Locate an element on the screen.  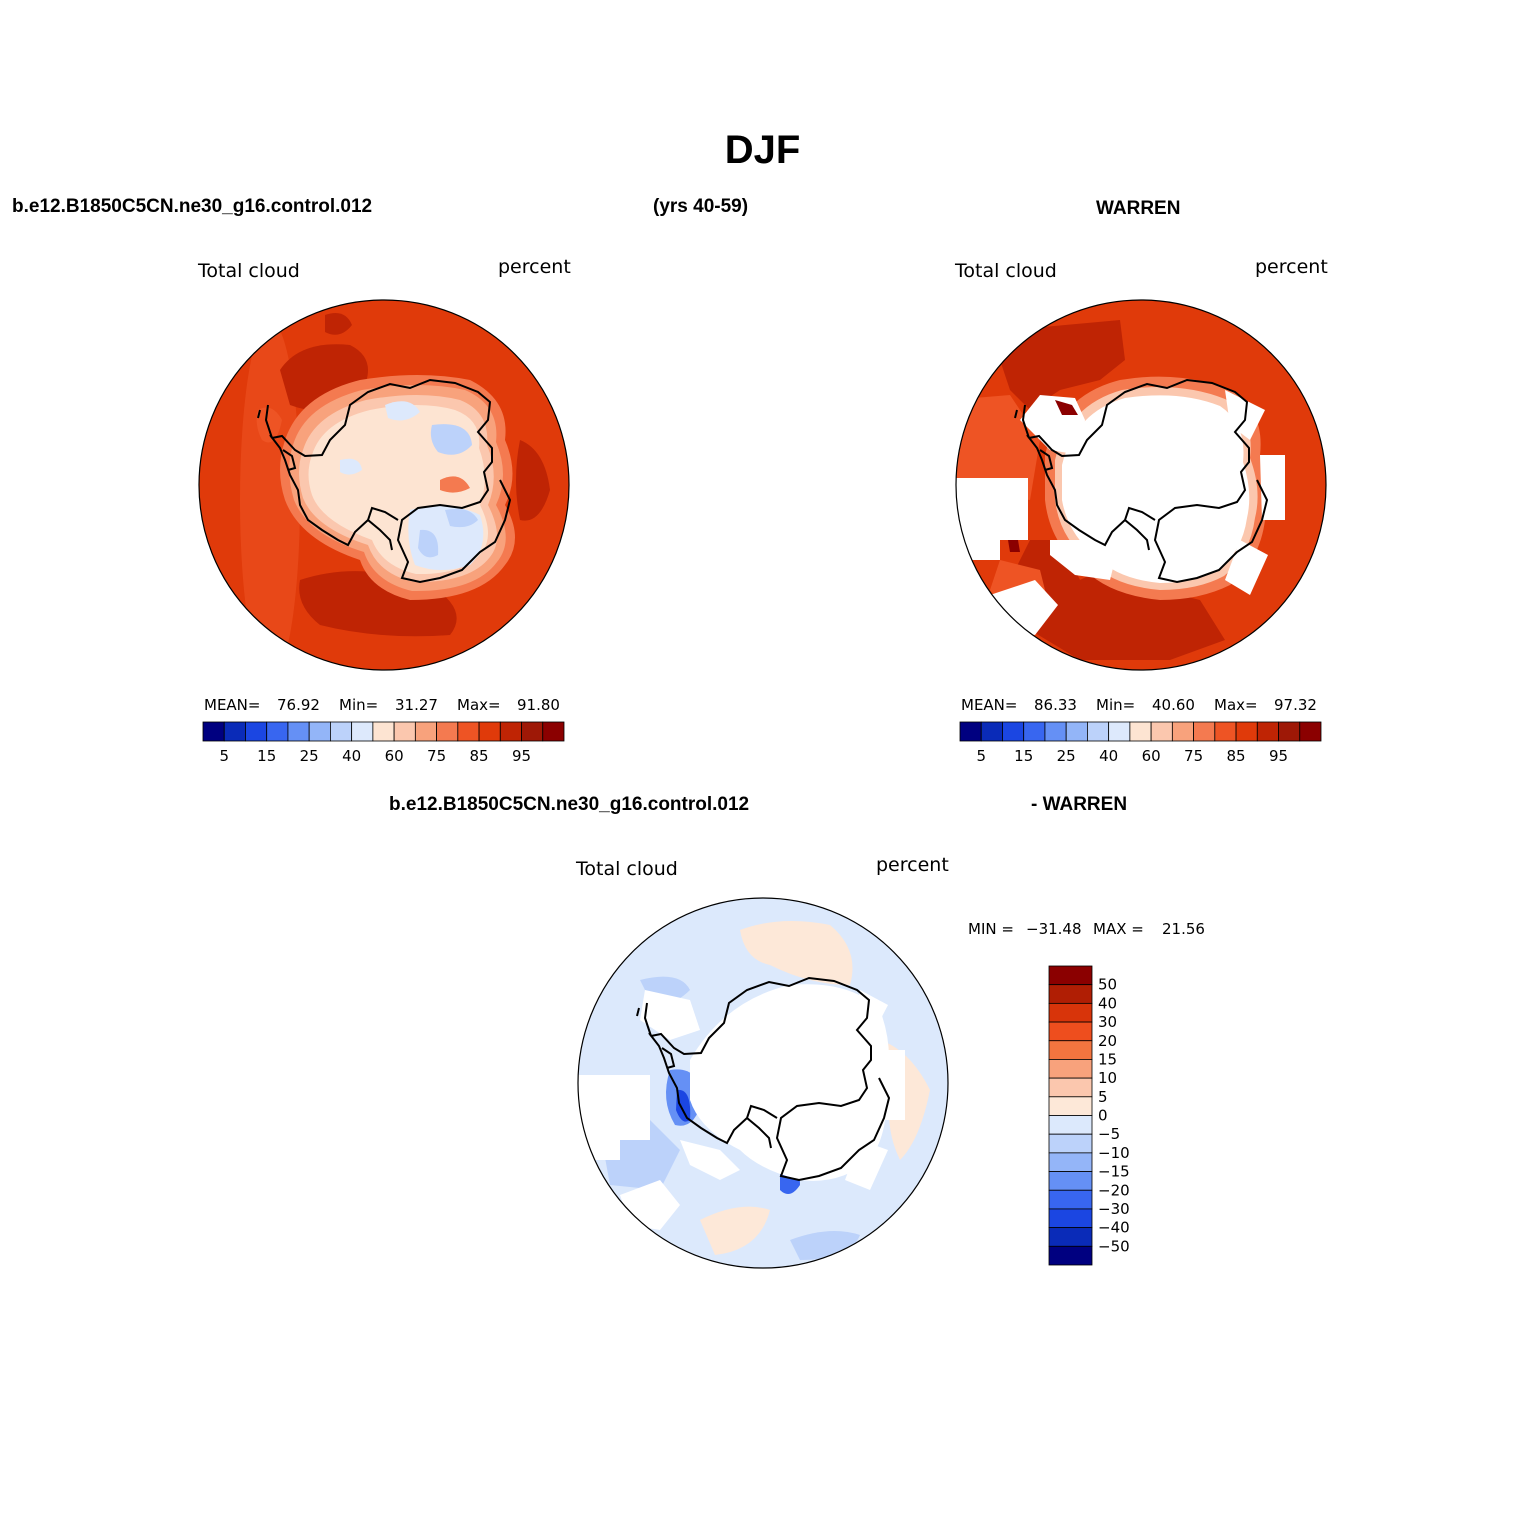
obs-missing-wedge-sw is located at coordinates (1024, 607).